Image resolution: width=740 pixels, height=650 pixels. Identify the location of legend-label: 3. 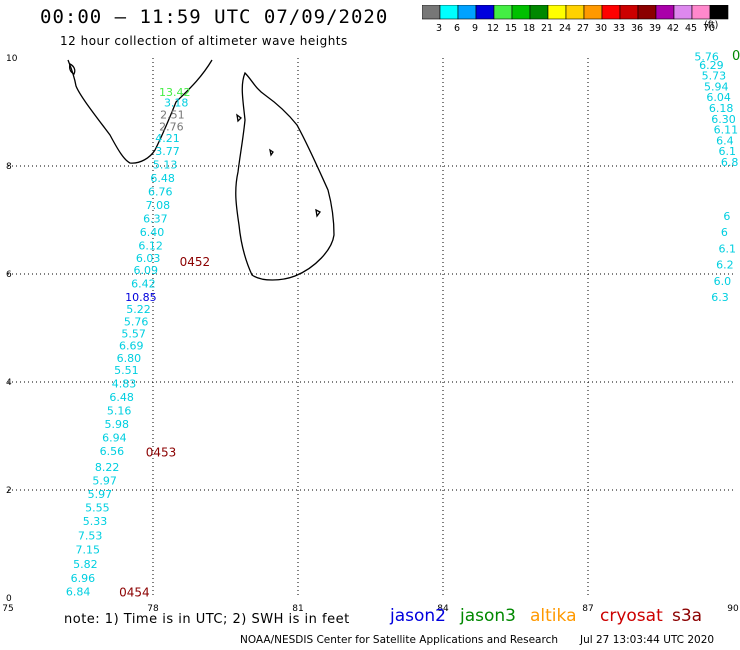
(439, 28).